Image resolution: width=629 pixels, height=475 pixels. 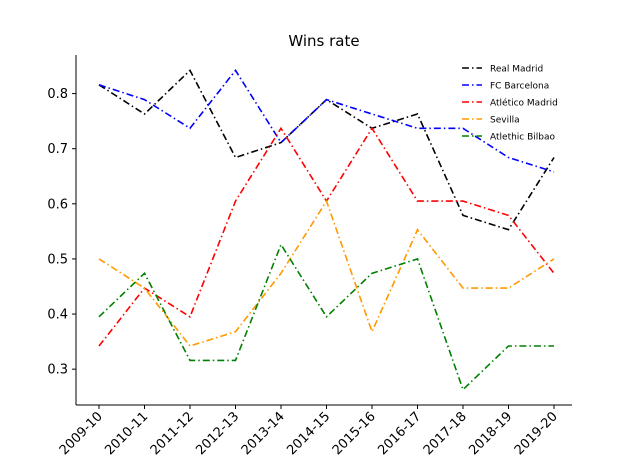 I want to click on x-tick-label: 2017-18, so click(x=445, y=433).